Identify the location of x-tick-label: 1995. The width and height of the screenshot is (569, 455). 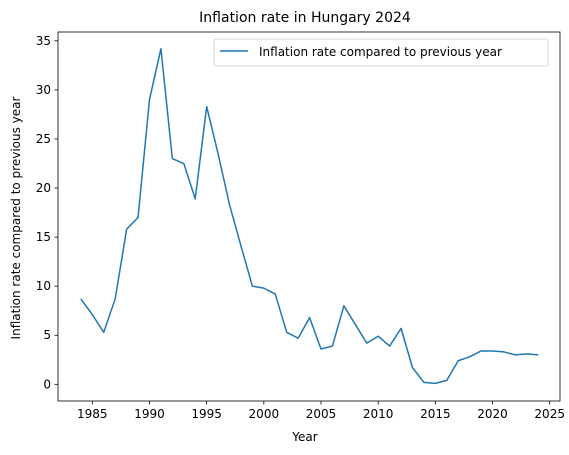
(206, 414).